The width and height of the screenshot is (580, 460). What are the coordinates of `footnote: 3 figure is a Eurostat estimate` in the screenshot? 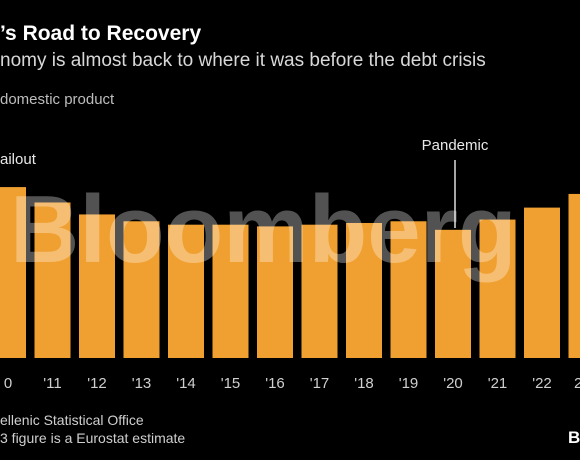 It's located at (93, 438).